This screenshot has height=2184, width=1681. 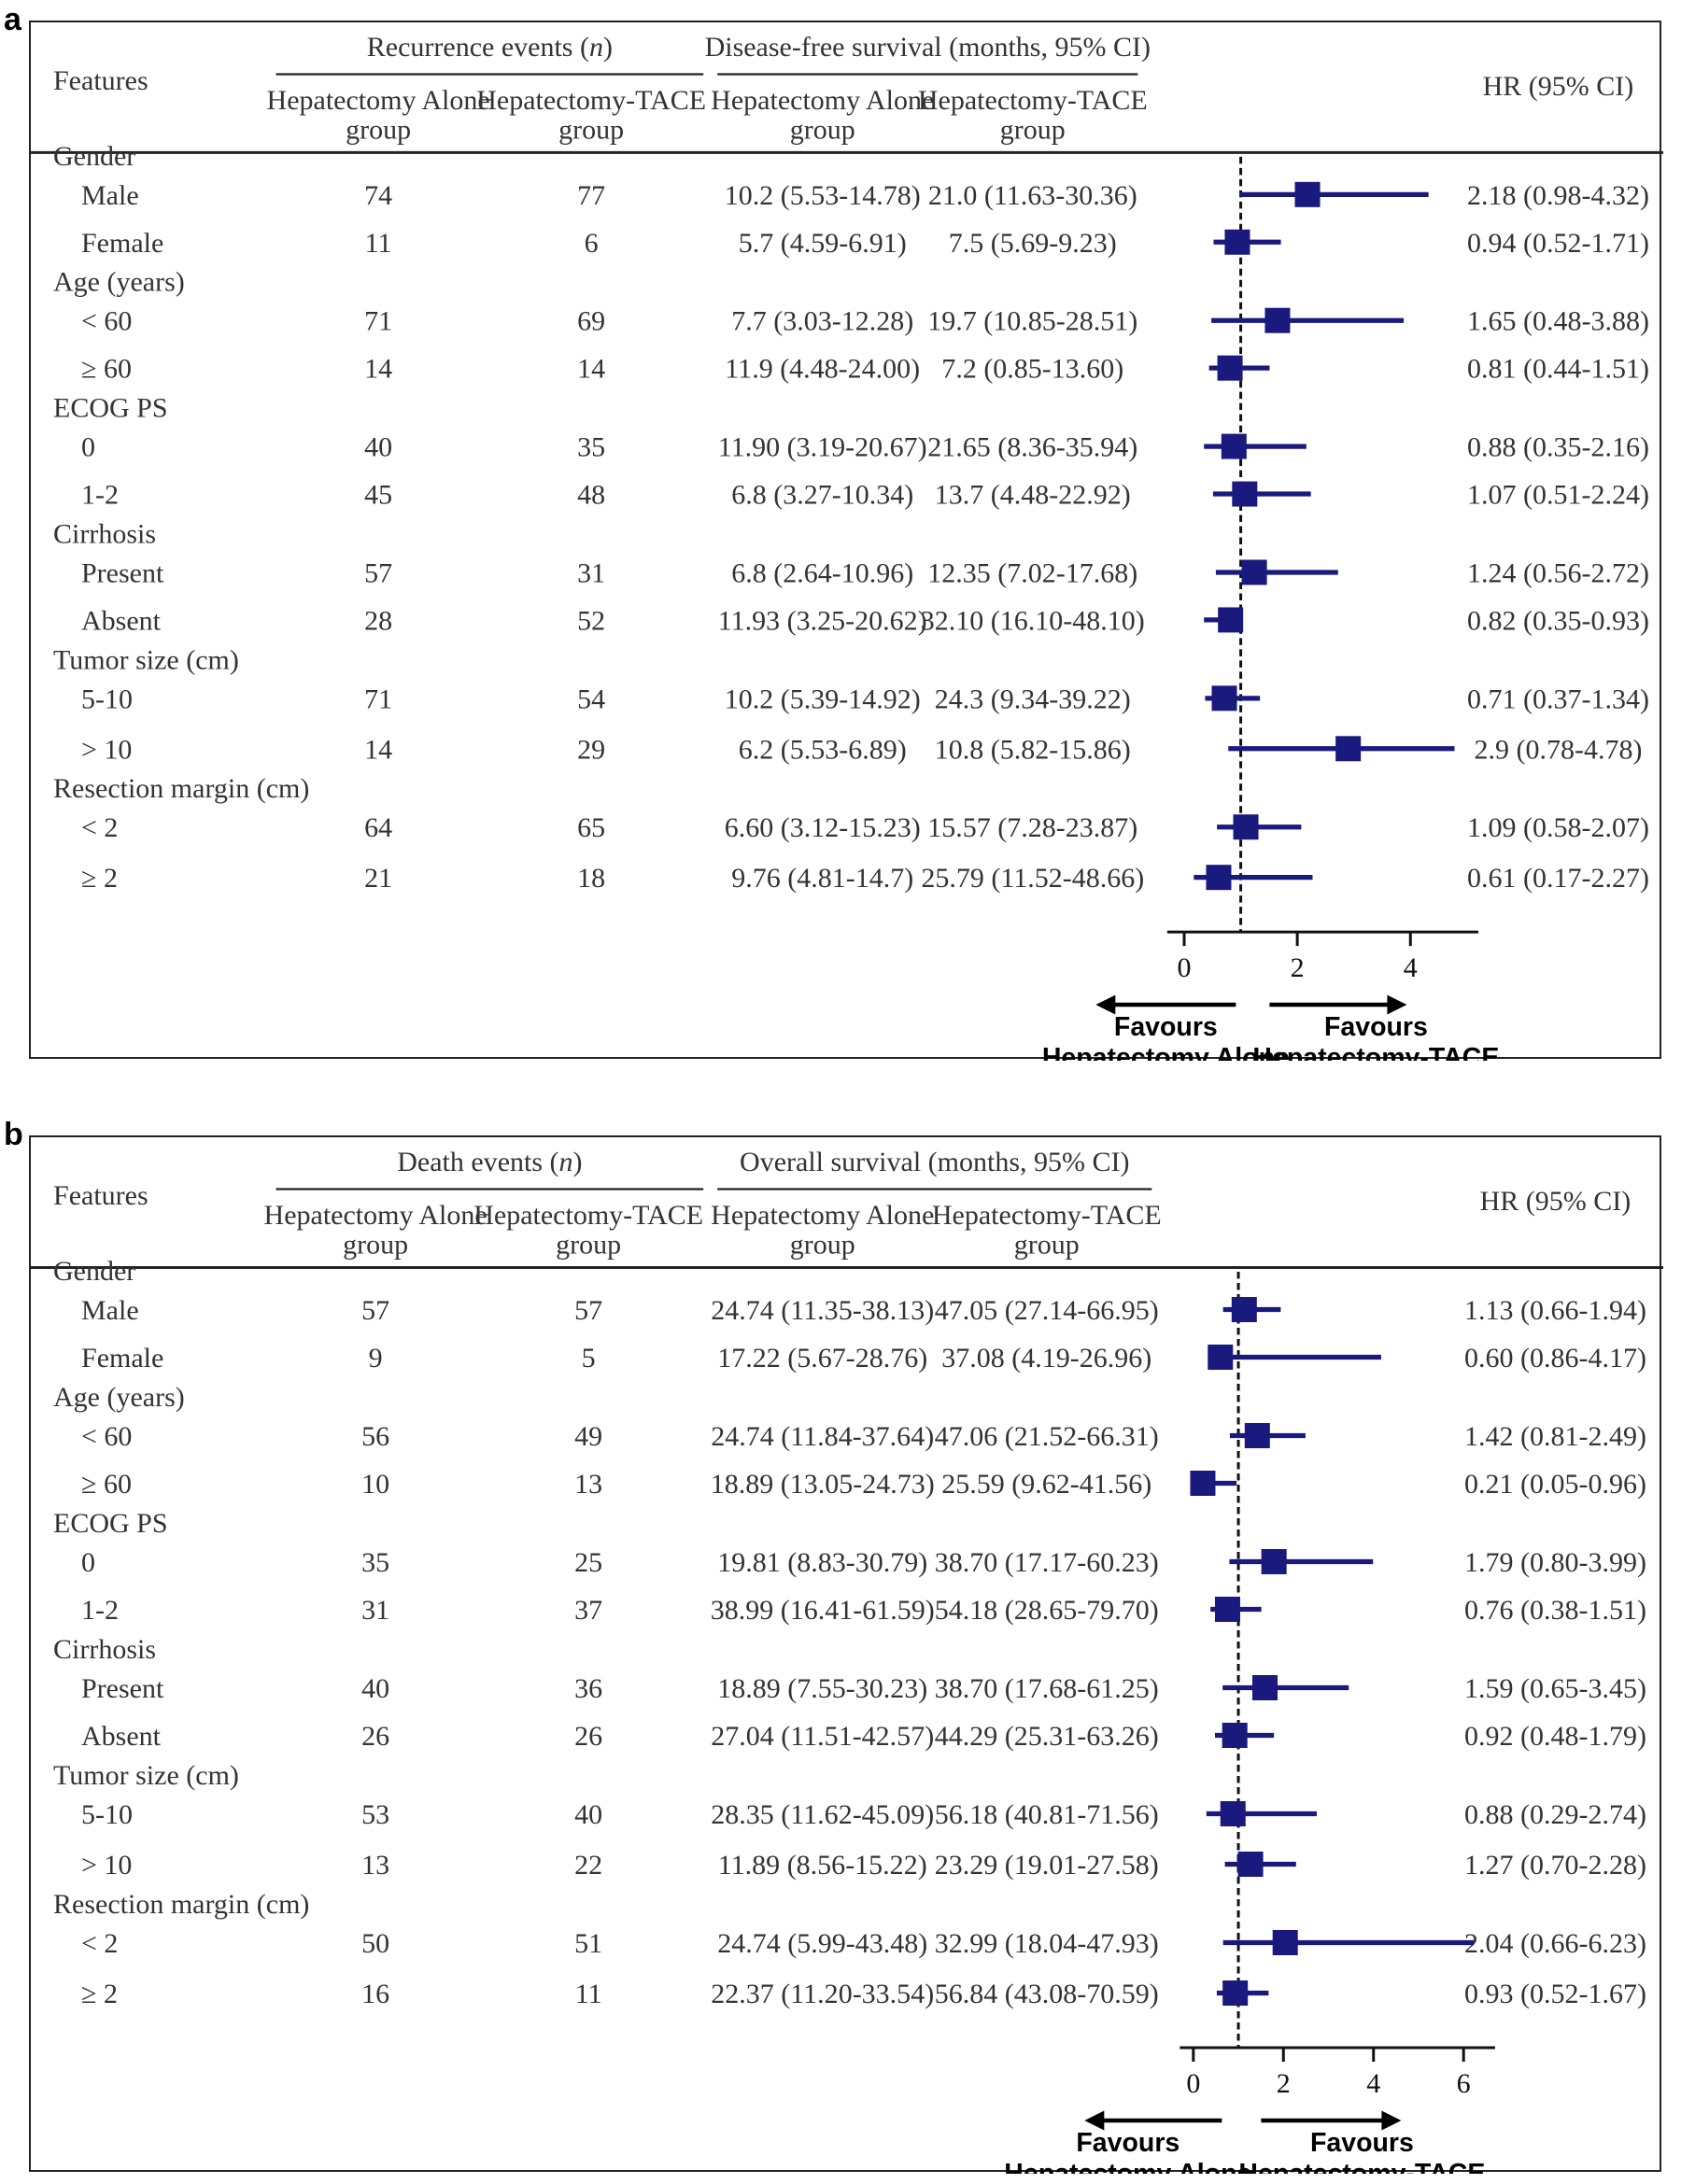 I want to click on hr-ci-text: 0.88 (0.29-2.74), so click(x=1555, y=1814).